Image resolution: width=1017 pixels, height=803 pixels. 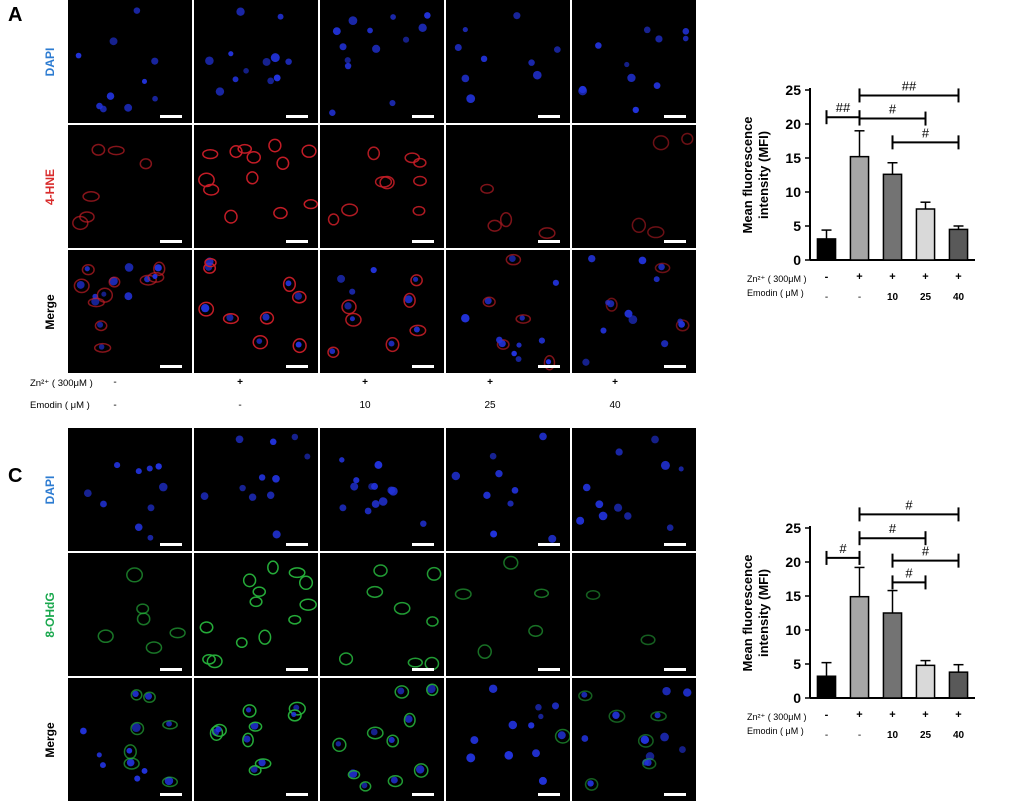 I want to click on emodin-value-a-4: 25, so click(x=490, y=405).